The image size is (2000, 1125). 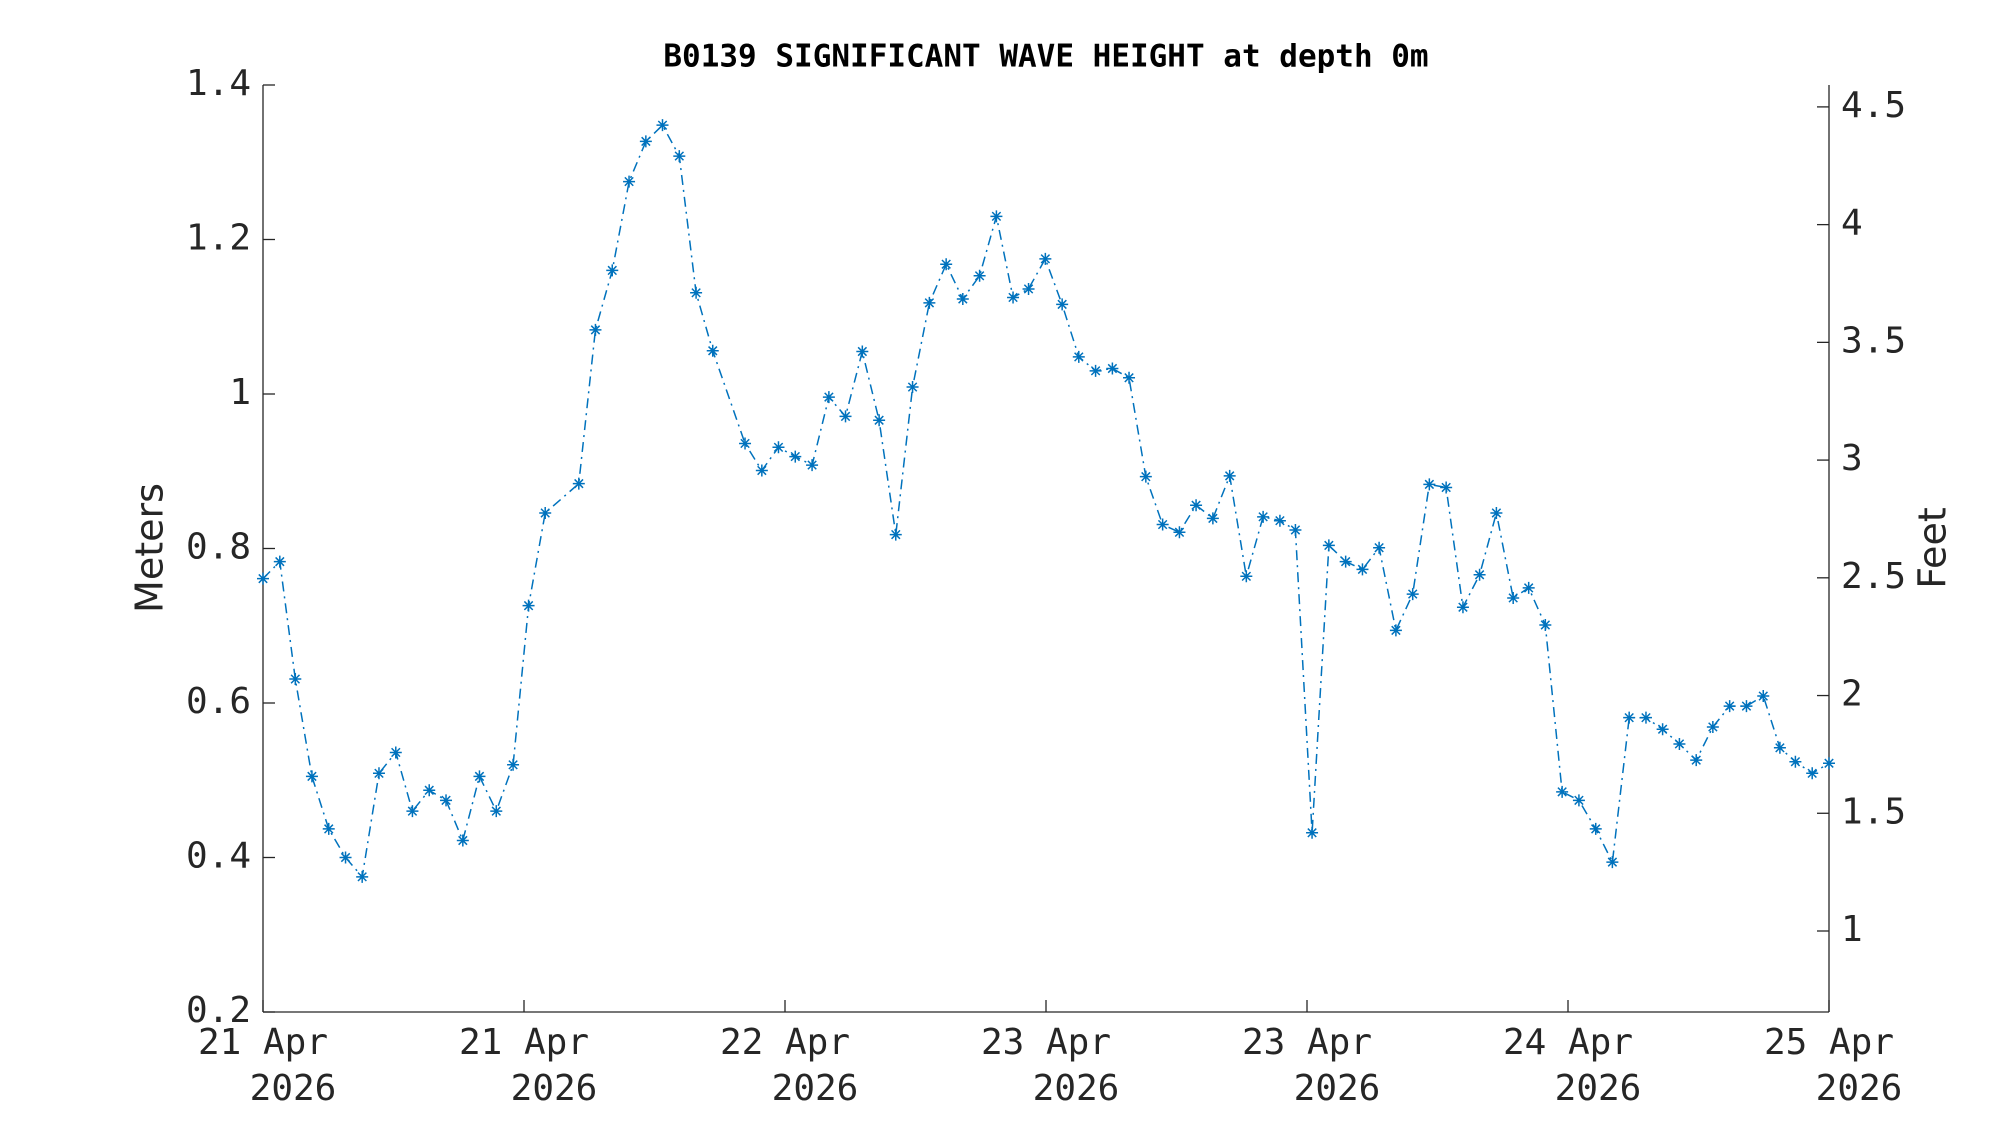 I want to click on y2-tick-label: 4.5, so click(x=1873, y=105).